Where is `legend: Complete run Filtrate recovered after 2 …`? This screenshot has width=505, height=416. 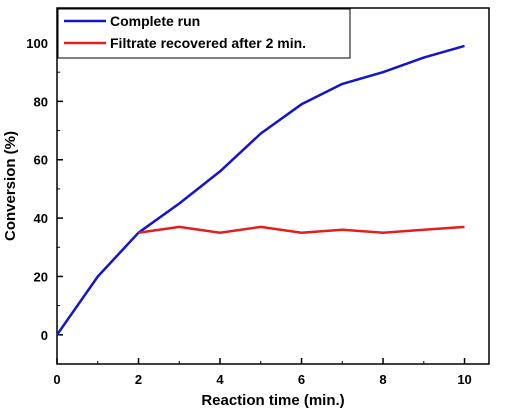
legend: Complete run Filtrate recovered after 2 … is located at coordinates (204, 33).